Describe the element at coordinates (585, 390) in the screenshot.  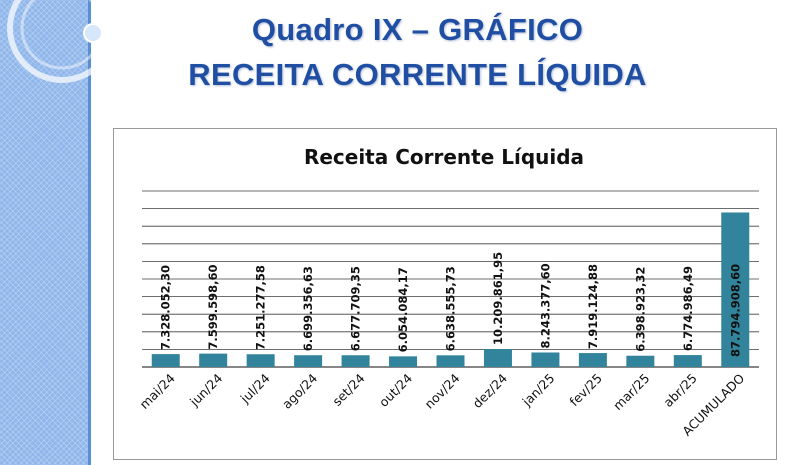
I see `category-label: fev/25` at that location.